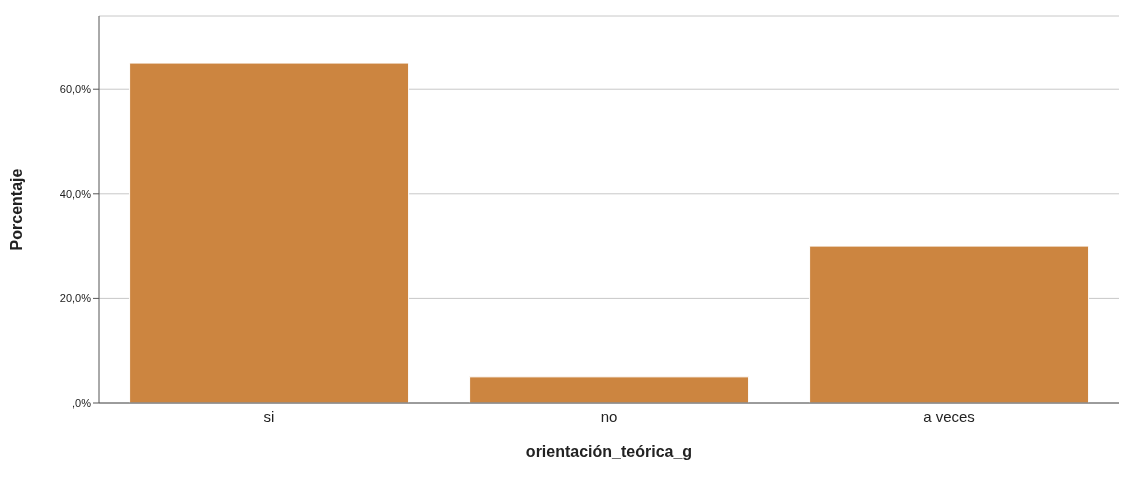  Describe the element at coordinates (16, 209) in the screenshot. I see `y-axis-title: Porcentaje` at that location.